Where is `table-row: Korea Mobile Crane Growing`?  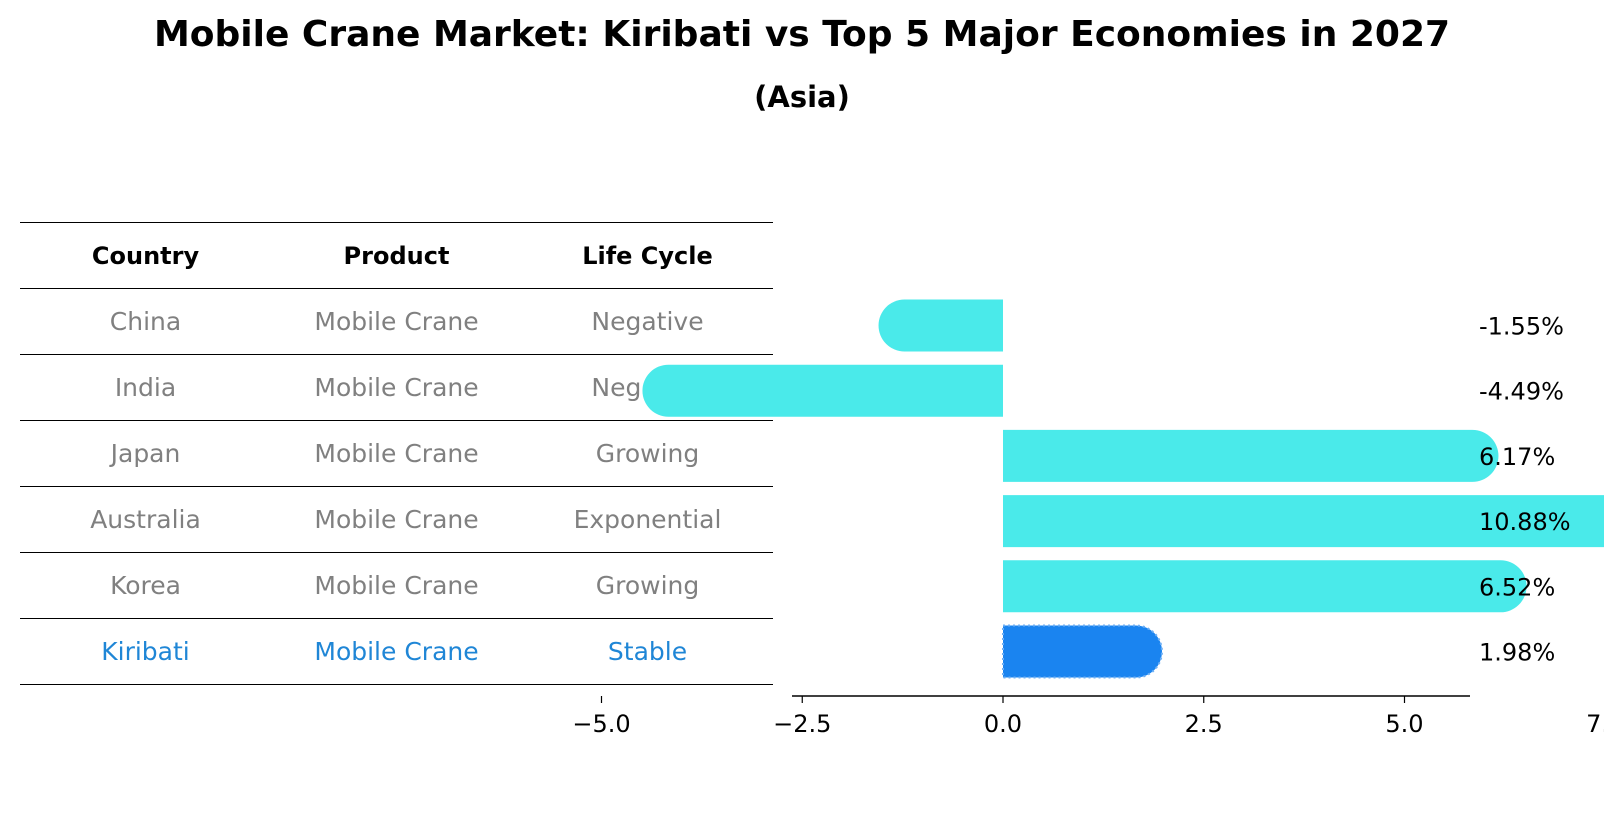
table-row: Korea Mobile Crane Growing is located at coordinates (396, 585).